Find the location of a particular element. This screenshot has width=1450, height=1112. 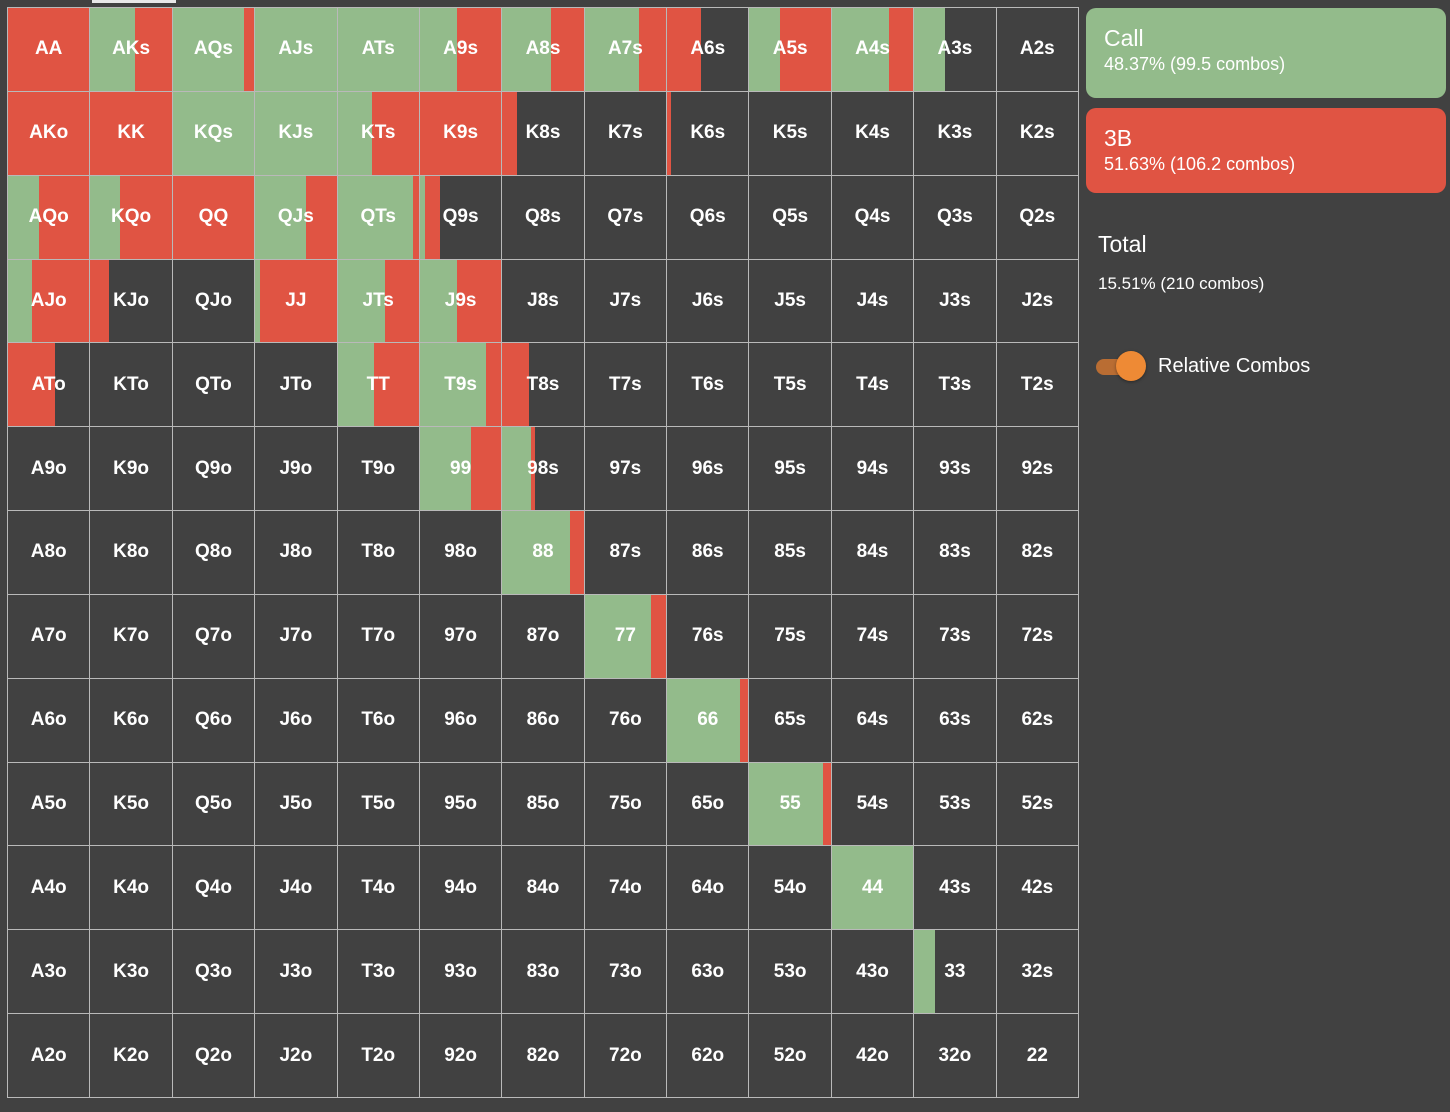

hand-cell-j4o: J4o is located at coordinates (296, 888).